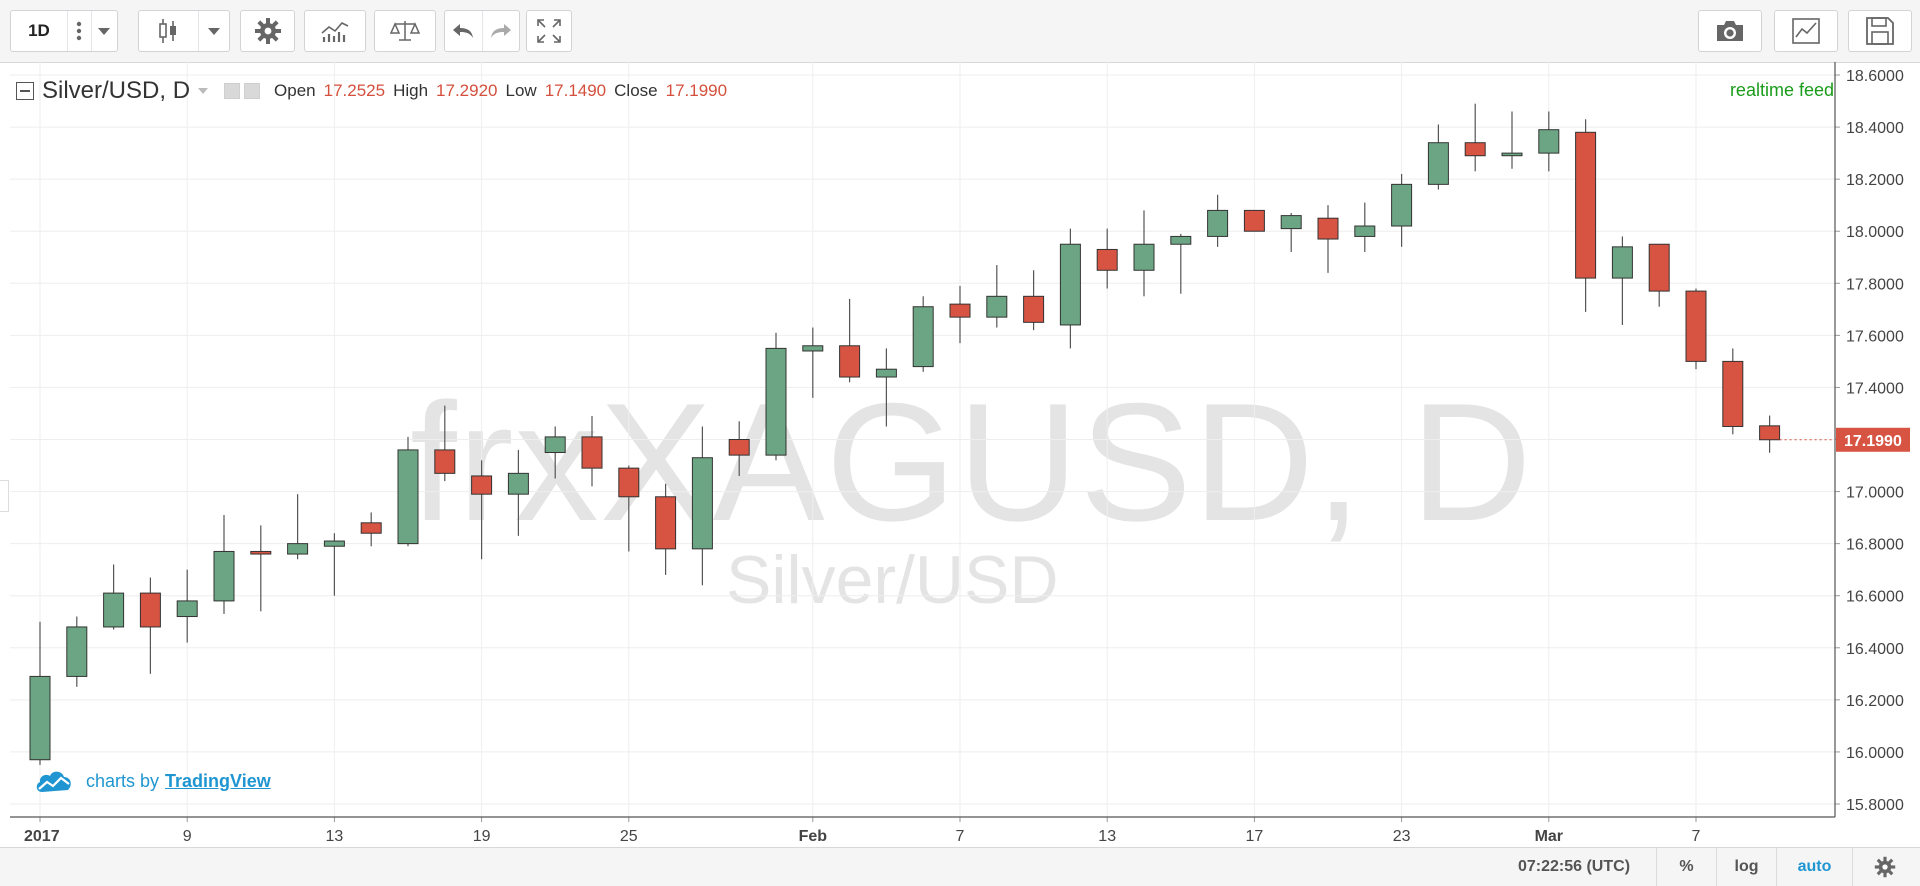 This screenshot has width=1920, height=886. Describe the element at coordinates (411, 90) in the screenshot. I see `high-label: High` at that location.